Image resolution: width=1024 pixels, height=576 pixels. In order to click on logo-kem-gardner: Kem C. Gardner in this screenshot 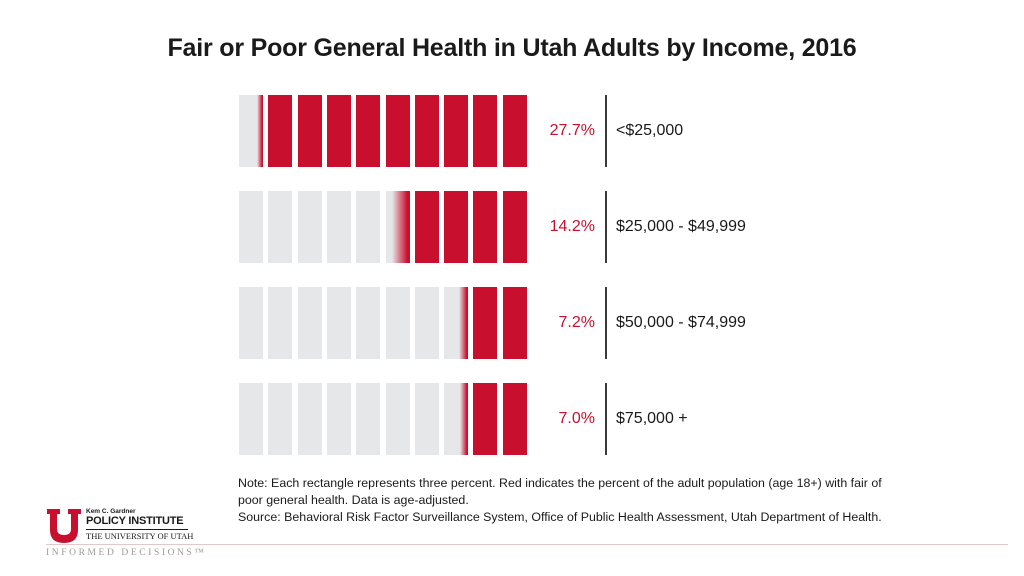, I will do `click(111, 511)`.